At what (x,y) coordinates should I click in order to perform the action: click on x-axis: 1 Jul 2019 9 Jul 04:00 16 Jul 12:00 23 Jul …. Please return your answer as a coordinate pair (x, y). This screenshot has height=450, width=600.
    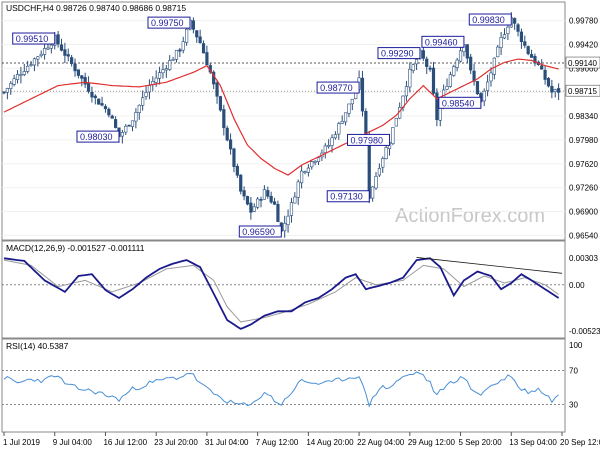
    Looking at the image, I should click on (301, 439).